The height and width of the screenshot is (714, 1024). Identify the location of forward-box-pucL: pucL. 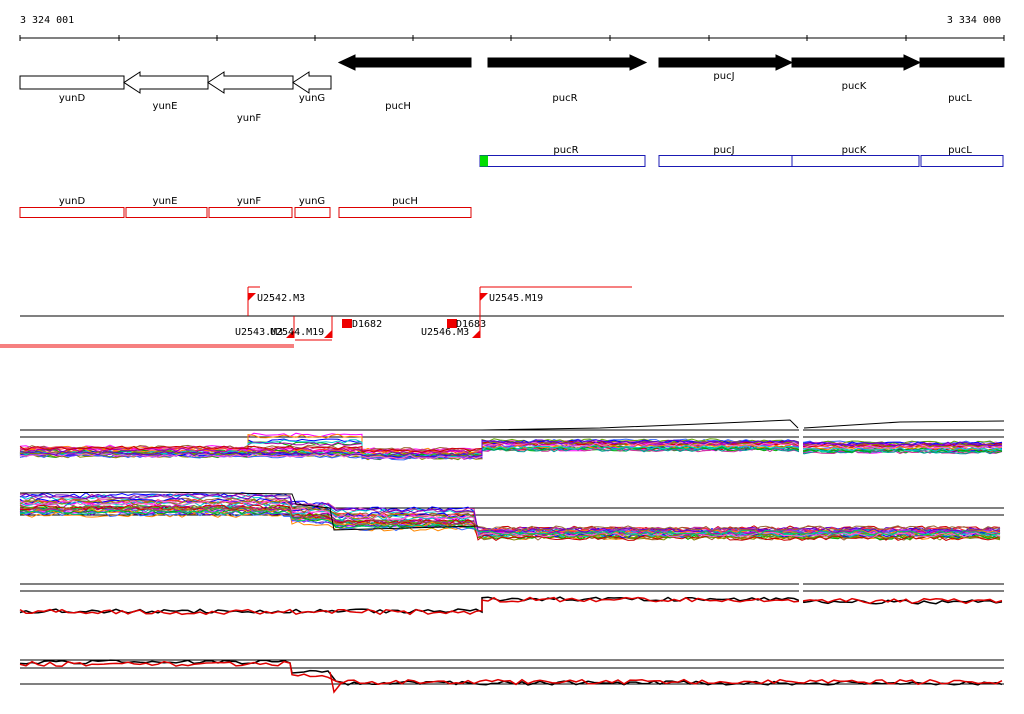
(962, 156).